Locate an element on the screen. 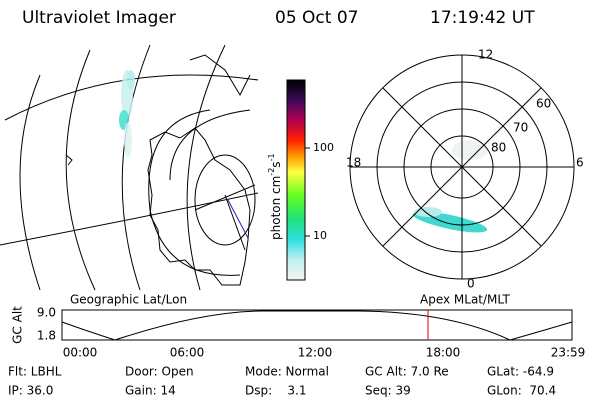 The image size is (600, 400). altitude-tick: 9.0 is located at coordinates (46, 313).